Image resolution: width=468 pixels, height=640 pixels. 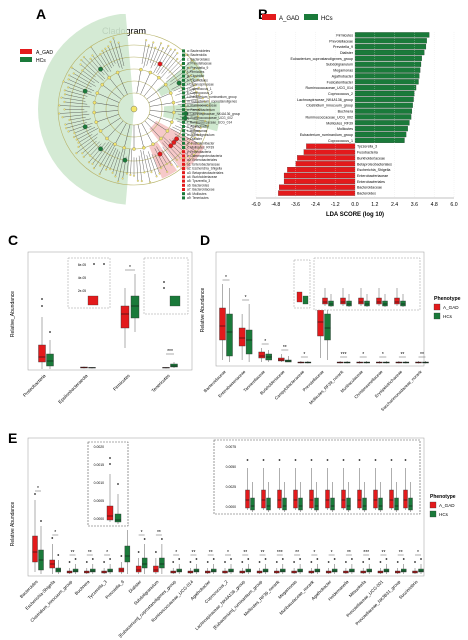 I want to click on cladogram-tree, so click(x=129, y=109).